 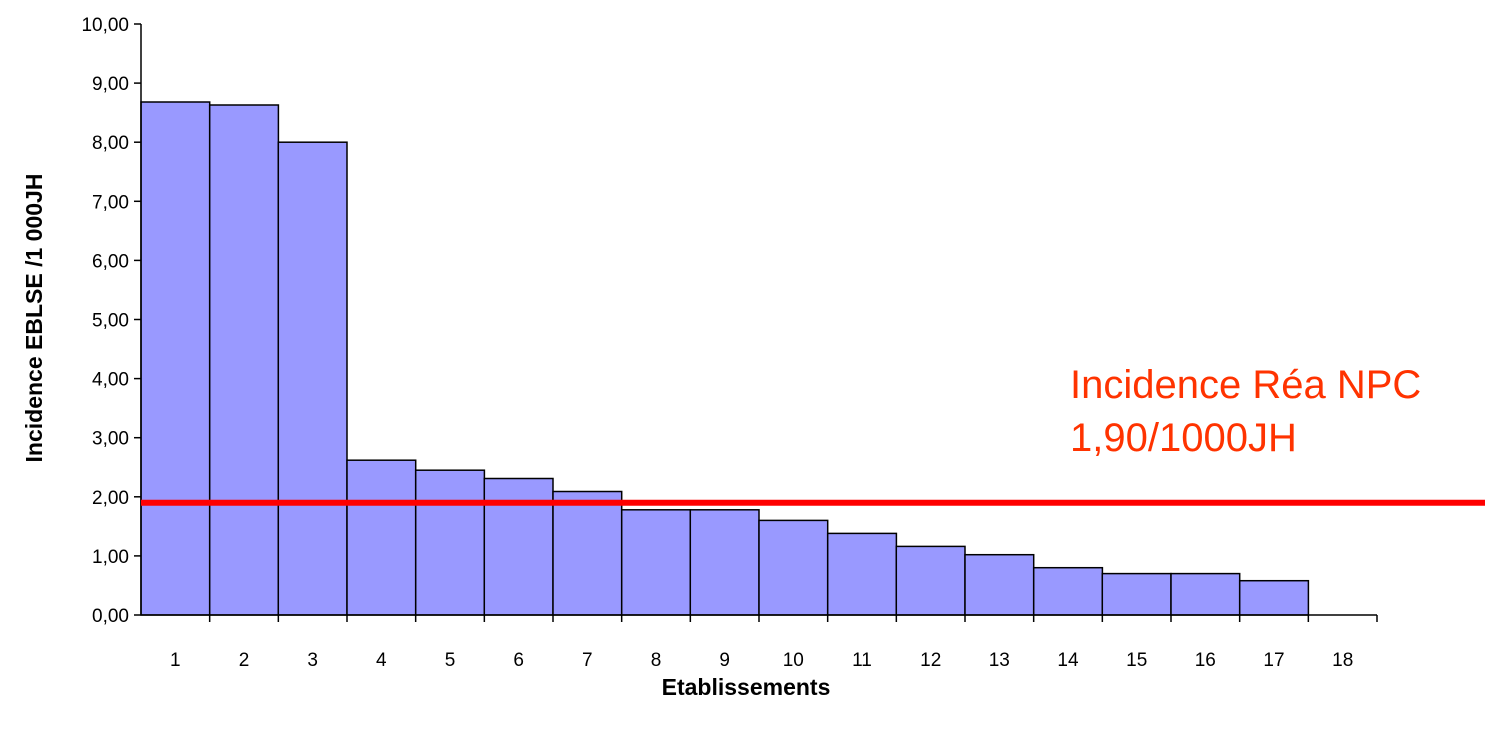 What do you see at coordinates (930, 660) in the screenshot?
I see `x-tick-label: 12` at bounding box center [930, 660].